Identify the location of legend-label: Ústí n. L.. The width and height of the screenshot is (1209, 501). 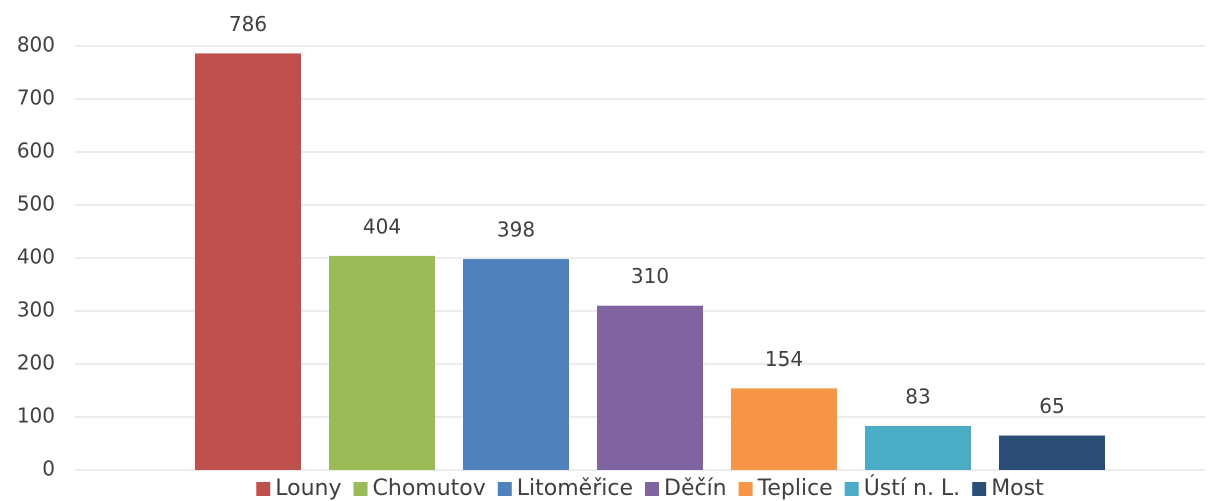
(912, 488).